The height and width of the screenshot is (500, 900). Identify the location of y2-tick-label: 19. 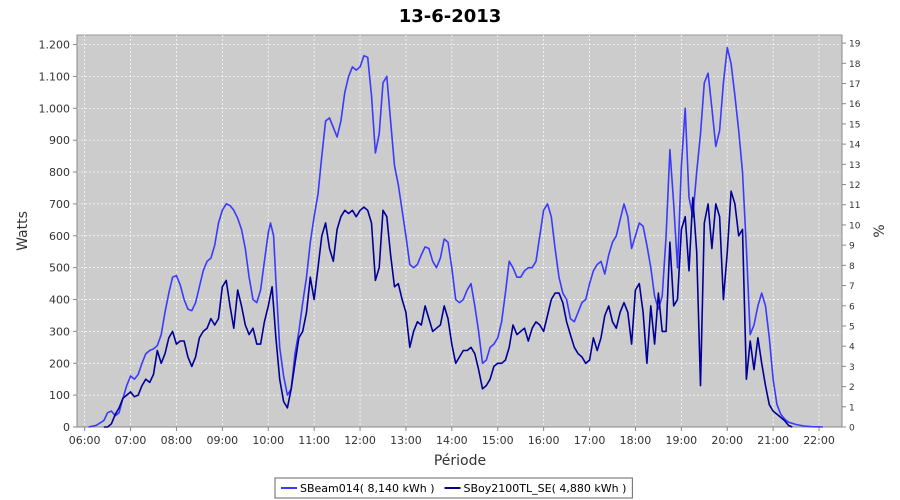
(855, 45).